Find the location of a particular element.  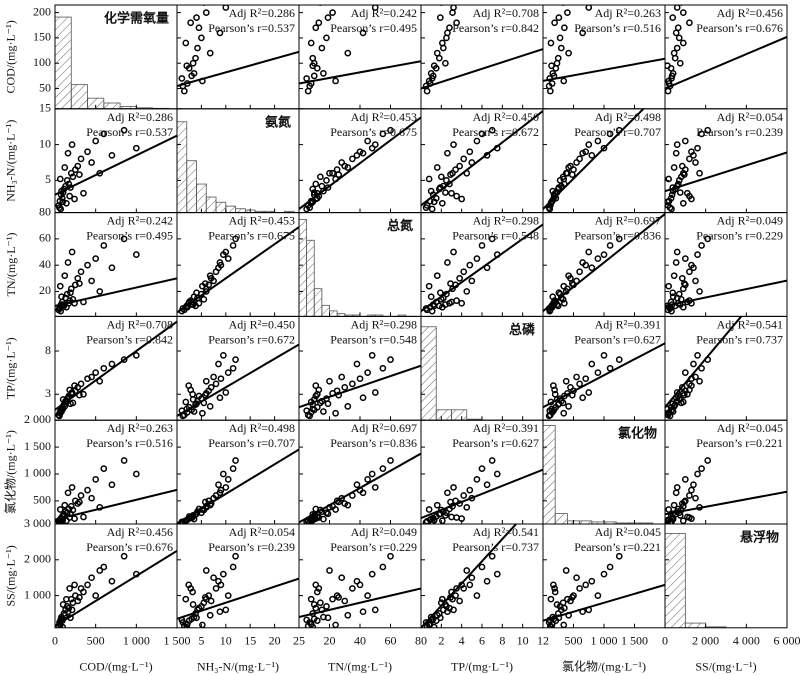

y-tick-label: 3 is located at coordinates (48, 393).